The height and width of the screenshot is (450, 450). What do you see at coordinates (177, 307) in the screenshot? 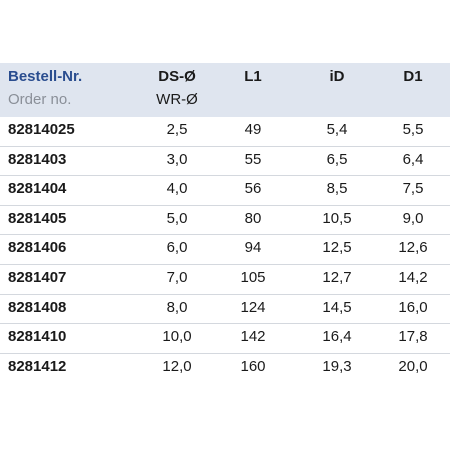
I see `value-cell: 8,0` at bounding box center [177, 307].